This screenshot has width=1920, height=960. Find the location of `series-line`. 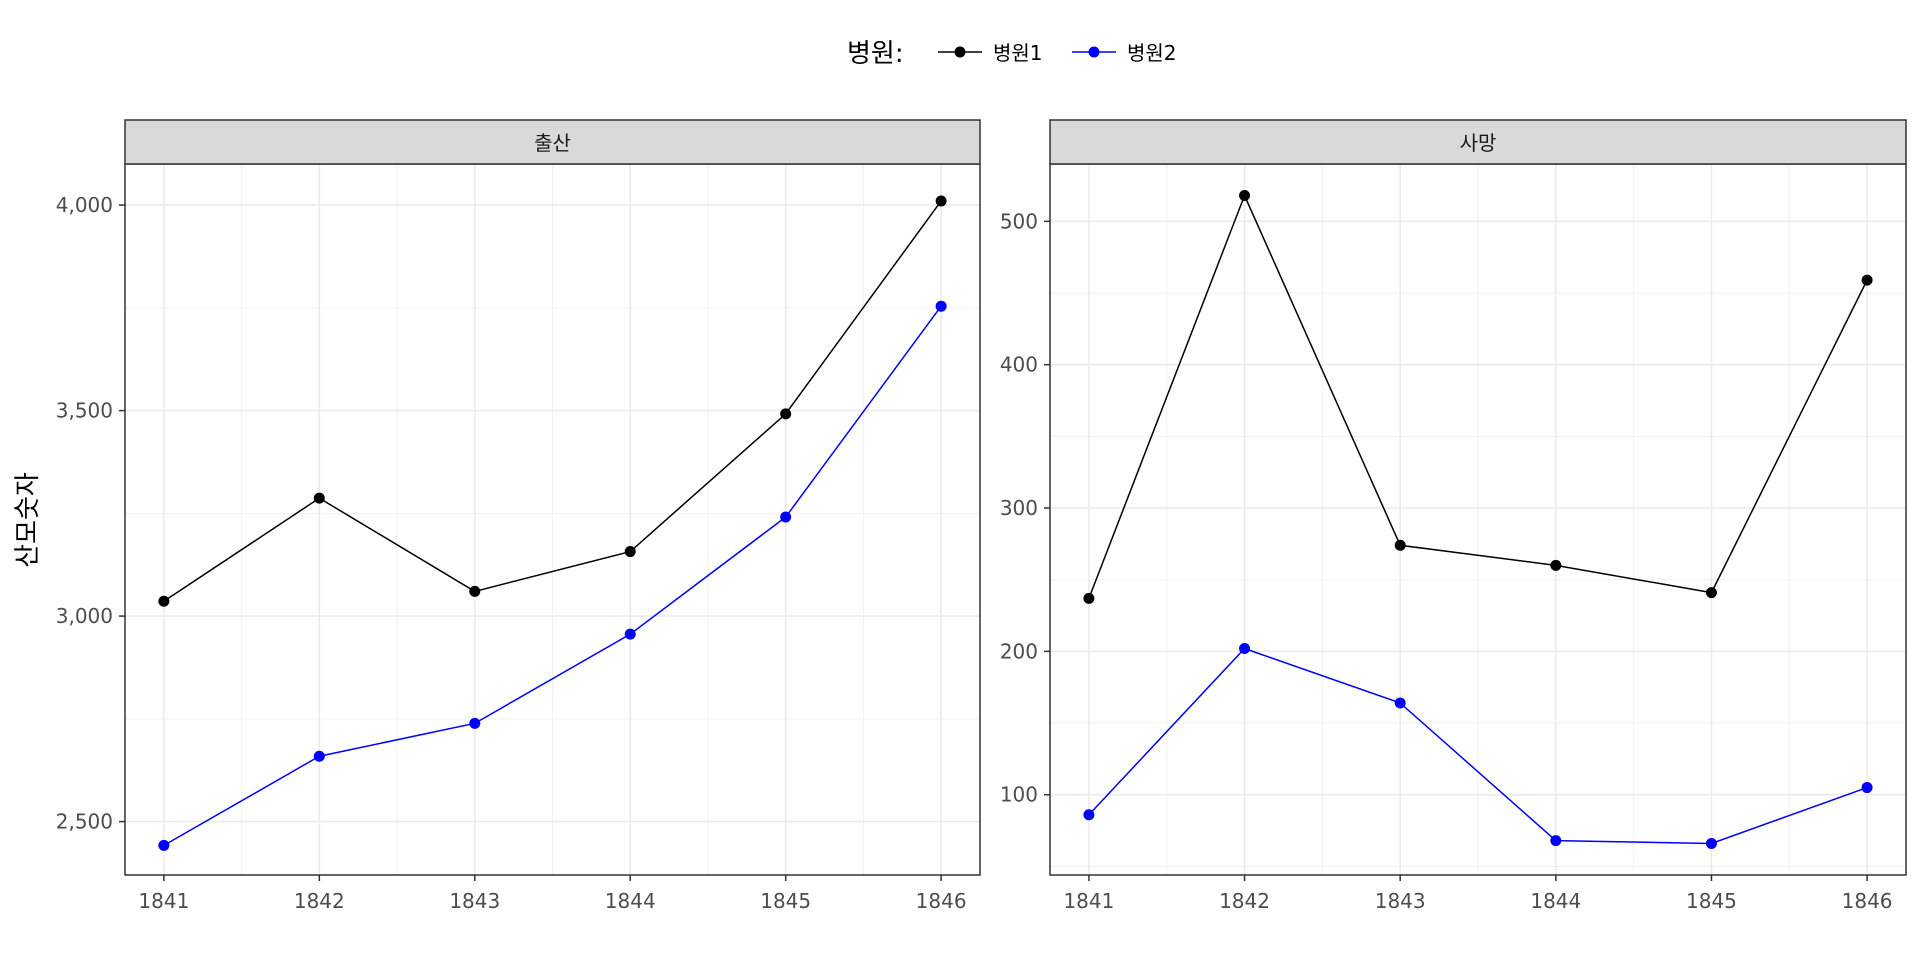

series-line is located at coordinates (1478, 746).